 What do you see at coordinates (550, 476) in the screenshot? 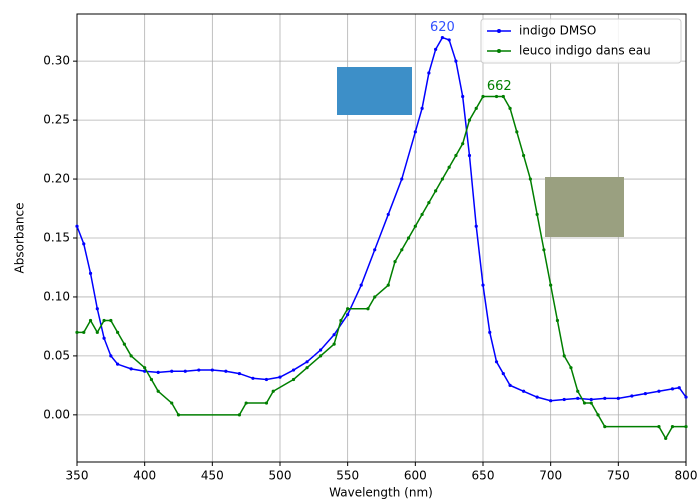
I see `x-tick-label: 700` at bounding box center [550, 476].